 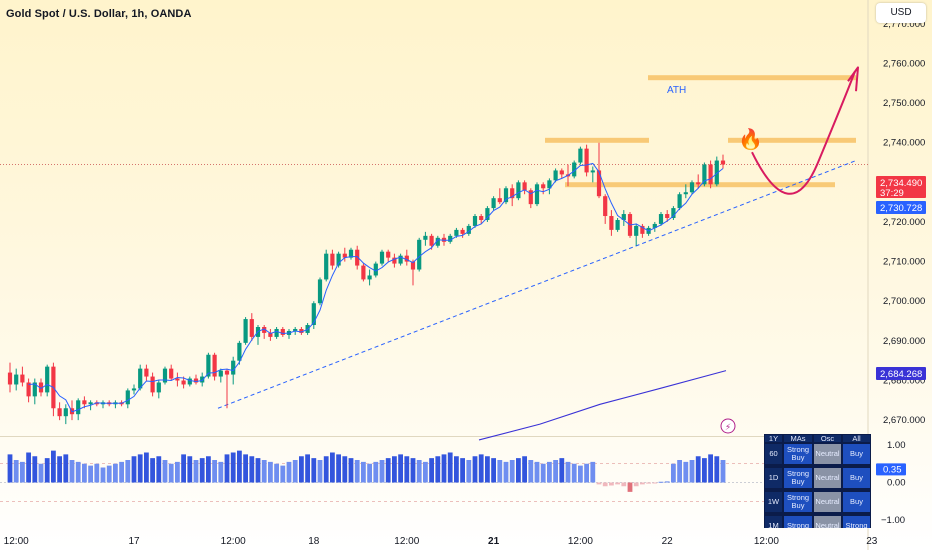 What do you see at coordinates (896, 445) in the screenshot?
I see `hist-tick-label: 1.00` at bounding box center [896, 445].